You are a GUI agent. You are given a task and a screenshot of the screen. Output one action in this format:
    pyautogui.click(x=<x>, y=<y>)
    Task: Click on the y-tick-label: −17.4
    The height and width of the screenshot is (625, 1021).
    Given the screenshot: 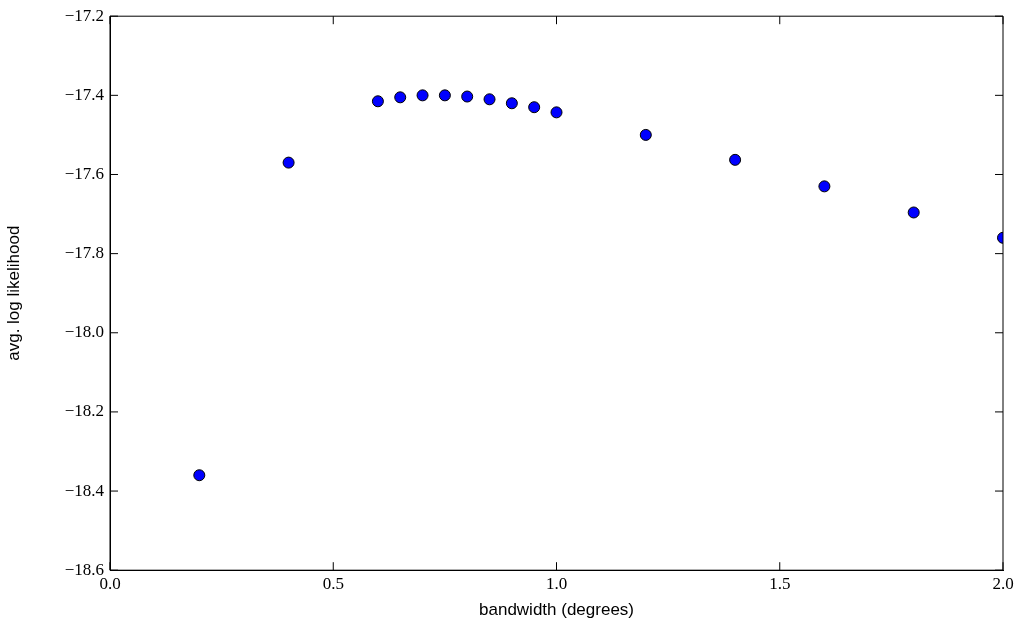 What is the action you would take?
    pyautogui.click(x=84, y=94)
    